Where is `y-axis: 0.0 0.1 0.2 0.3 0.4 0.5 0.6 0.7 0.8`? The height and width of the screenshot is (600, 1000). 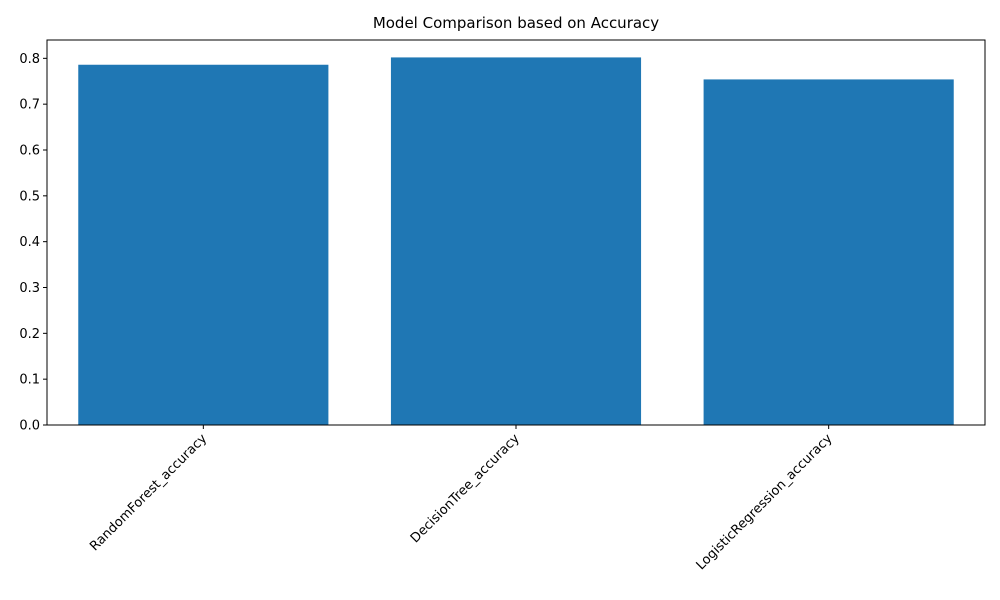 y-axis: 0.0 0.1 0.2 0.3 0.4 0.5 0.6 0.7 0.8 is located at coordinates (33, 243).